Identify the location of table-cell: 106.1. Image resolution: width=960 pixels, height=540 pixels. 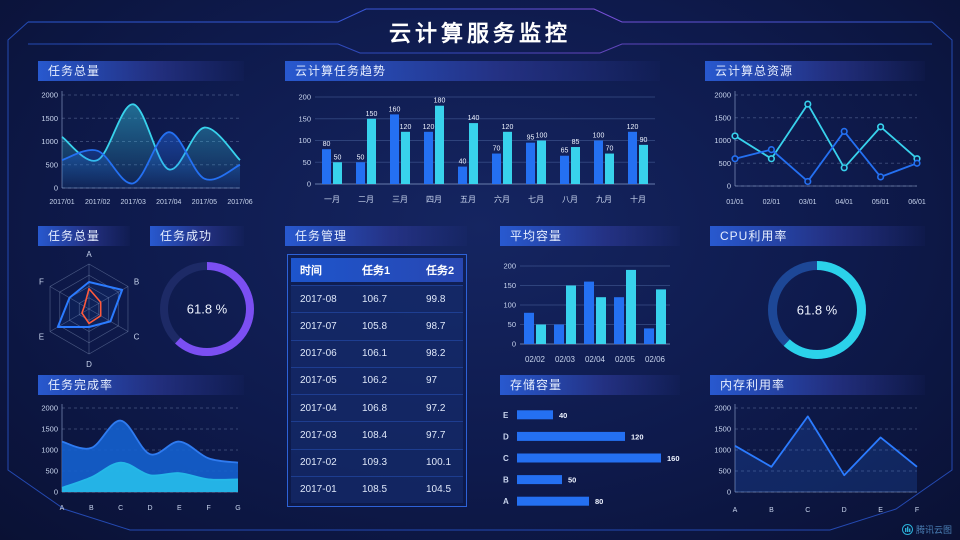
(375, 354).